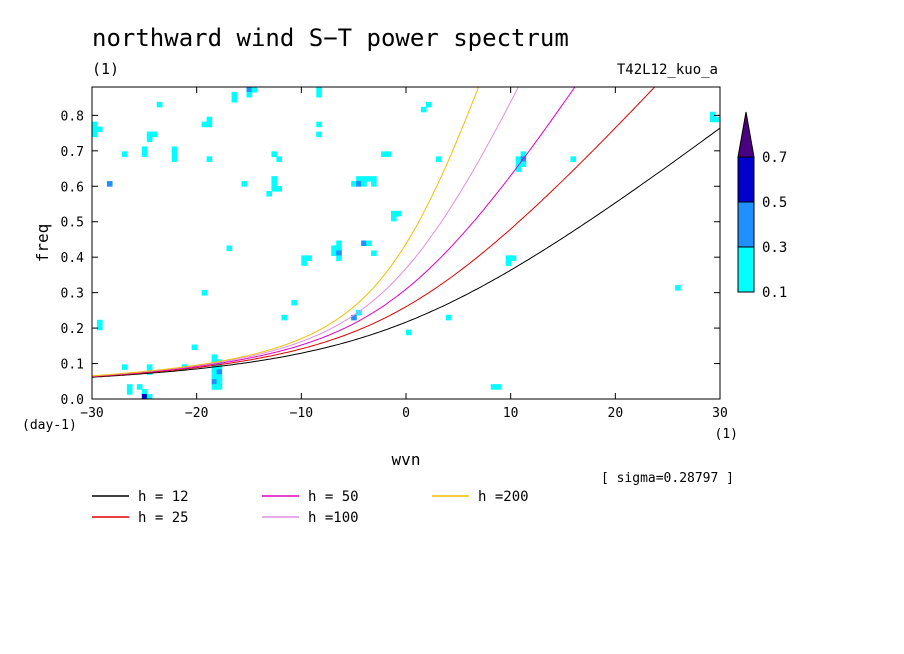 Image resolution: width=904 pixels, height=654 pixels. Describe the element at coordinates (72, 294) in the screenshot. I see `y-tick-label: 0.3` at that location.